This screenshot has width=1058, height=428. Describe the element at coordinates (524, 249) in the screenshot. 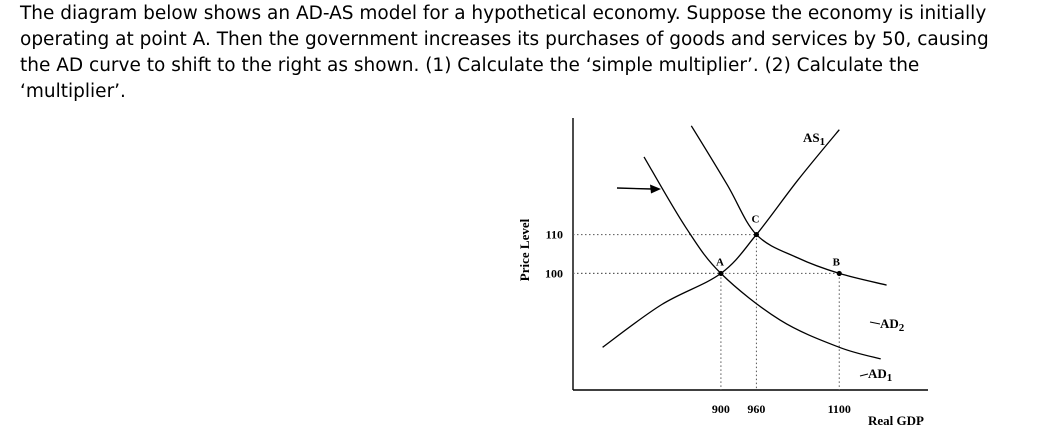

I see `y-axis-label: Price Level` at that location.